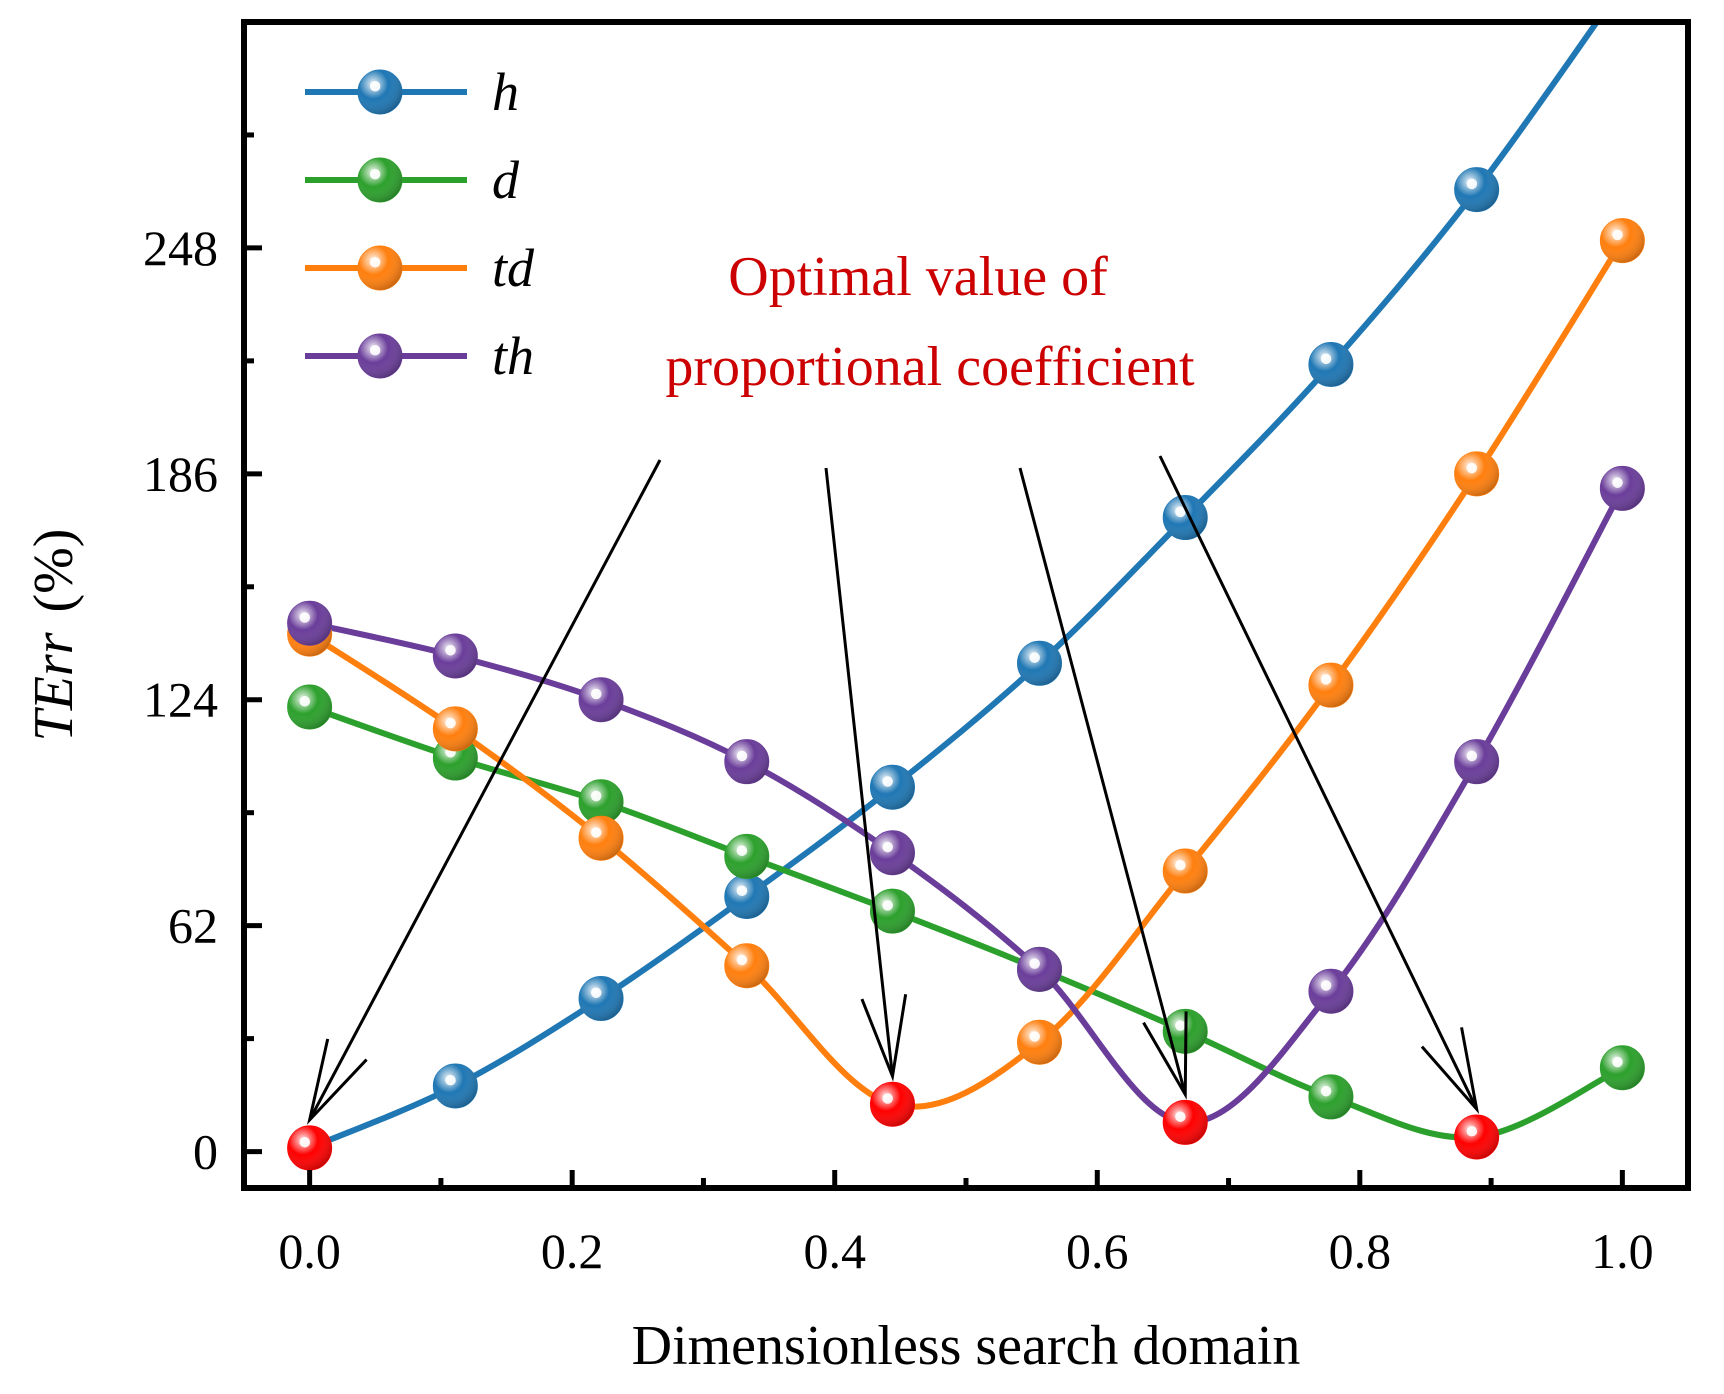  Describe the element at coordinates (412, 92) in the screenshot. I see `legend-item-h: h` at that location.